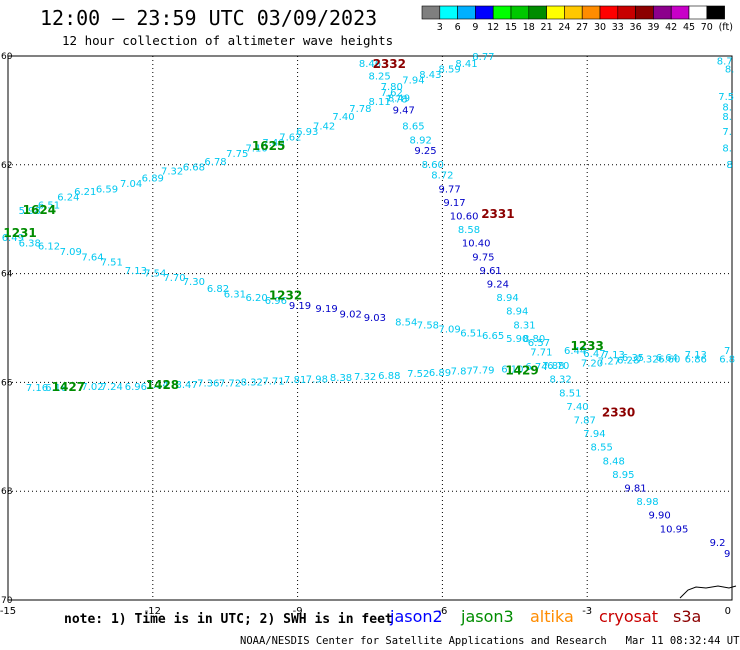 This screenshot has height=650, width=740. I want to click on legend-unit: (ft), so click(726, 27).